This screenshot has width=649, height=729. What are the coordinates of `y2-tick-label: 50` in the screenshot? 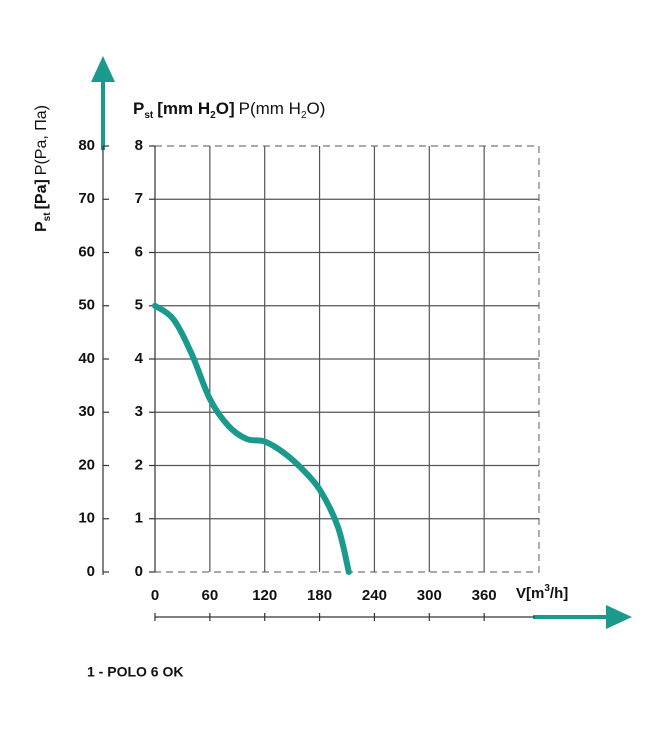 It's located at (86, 305).